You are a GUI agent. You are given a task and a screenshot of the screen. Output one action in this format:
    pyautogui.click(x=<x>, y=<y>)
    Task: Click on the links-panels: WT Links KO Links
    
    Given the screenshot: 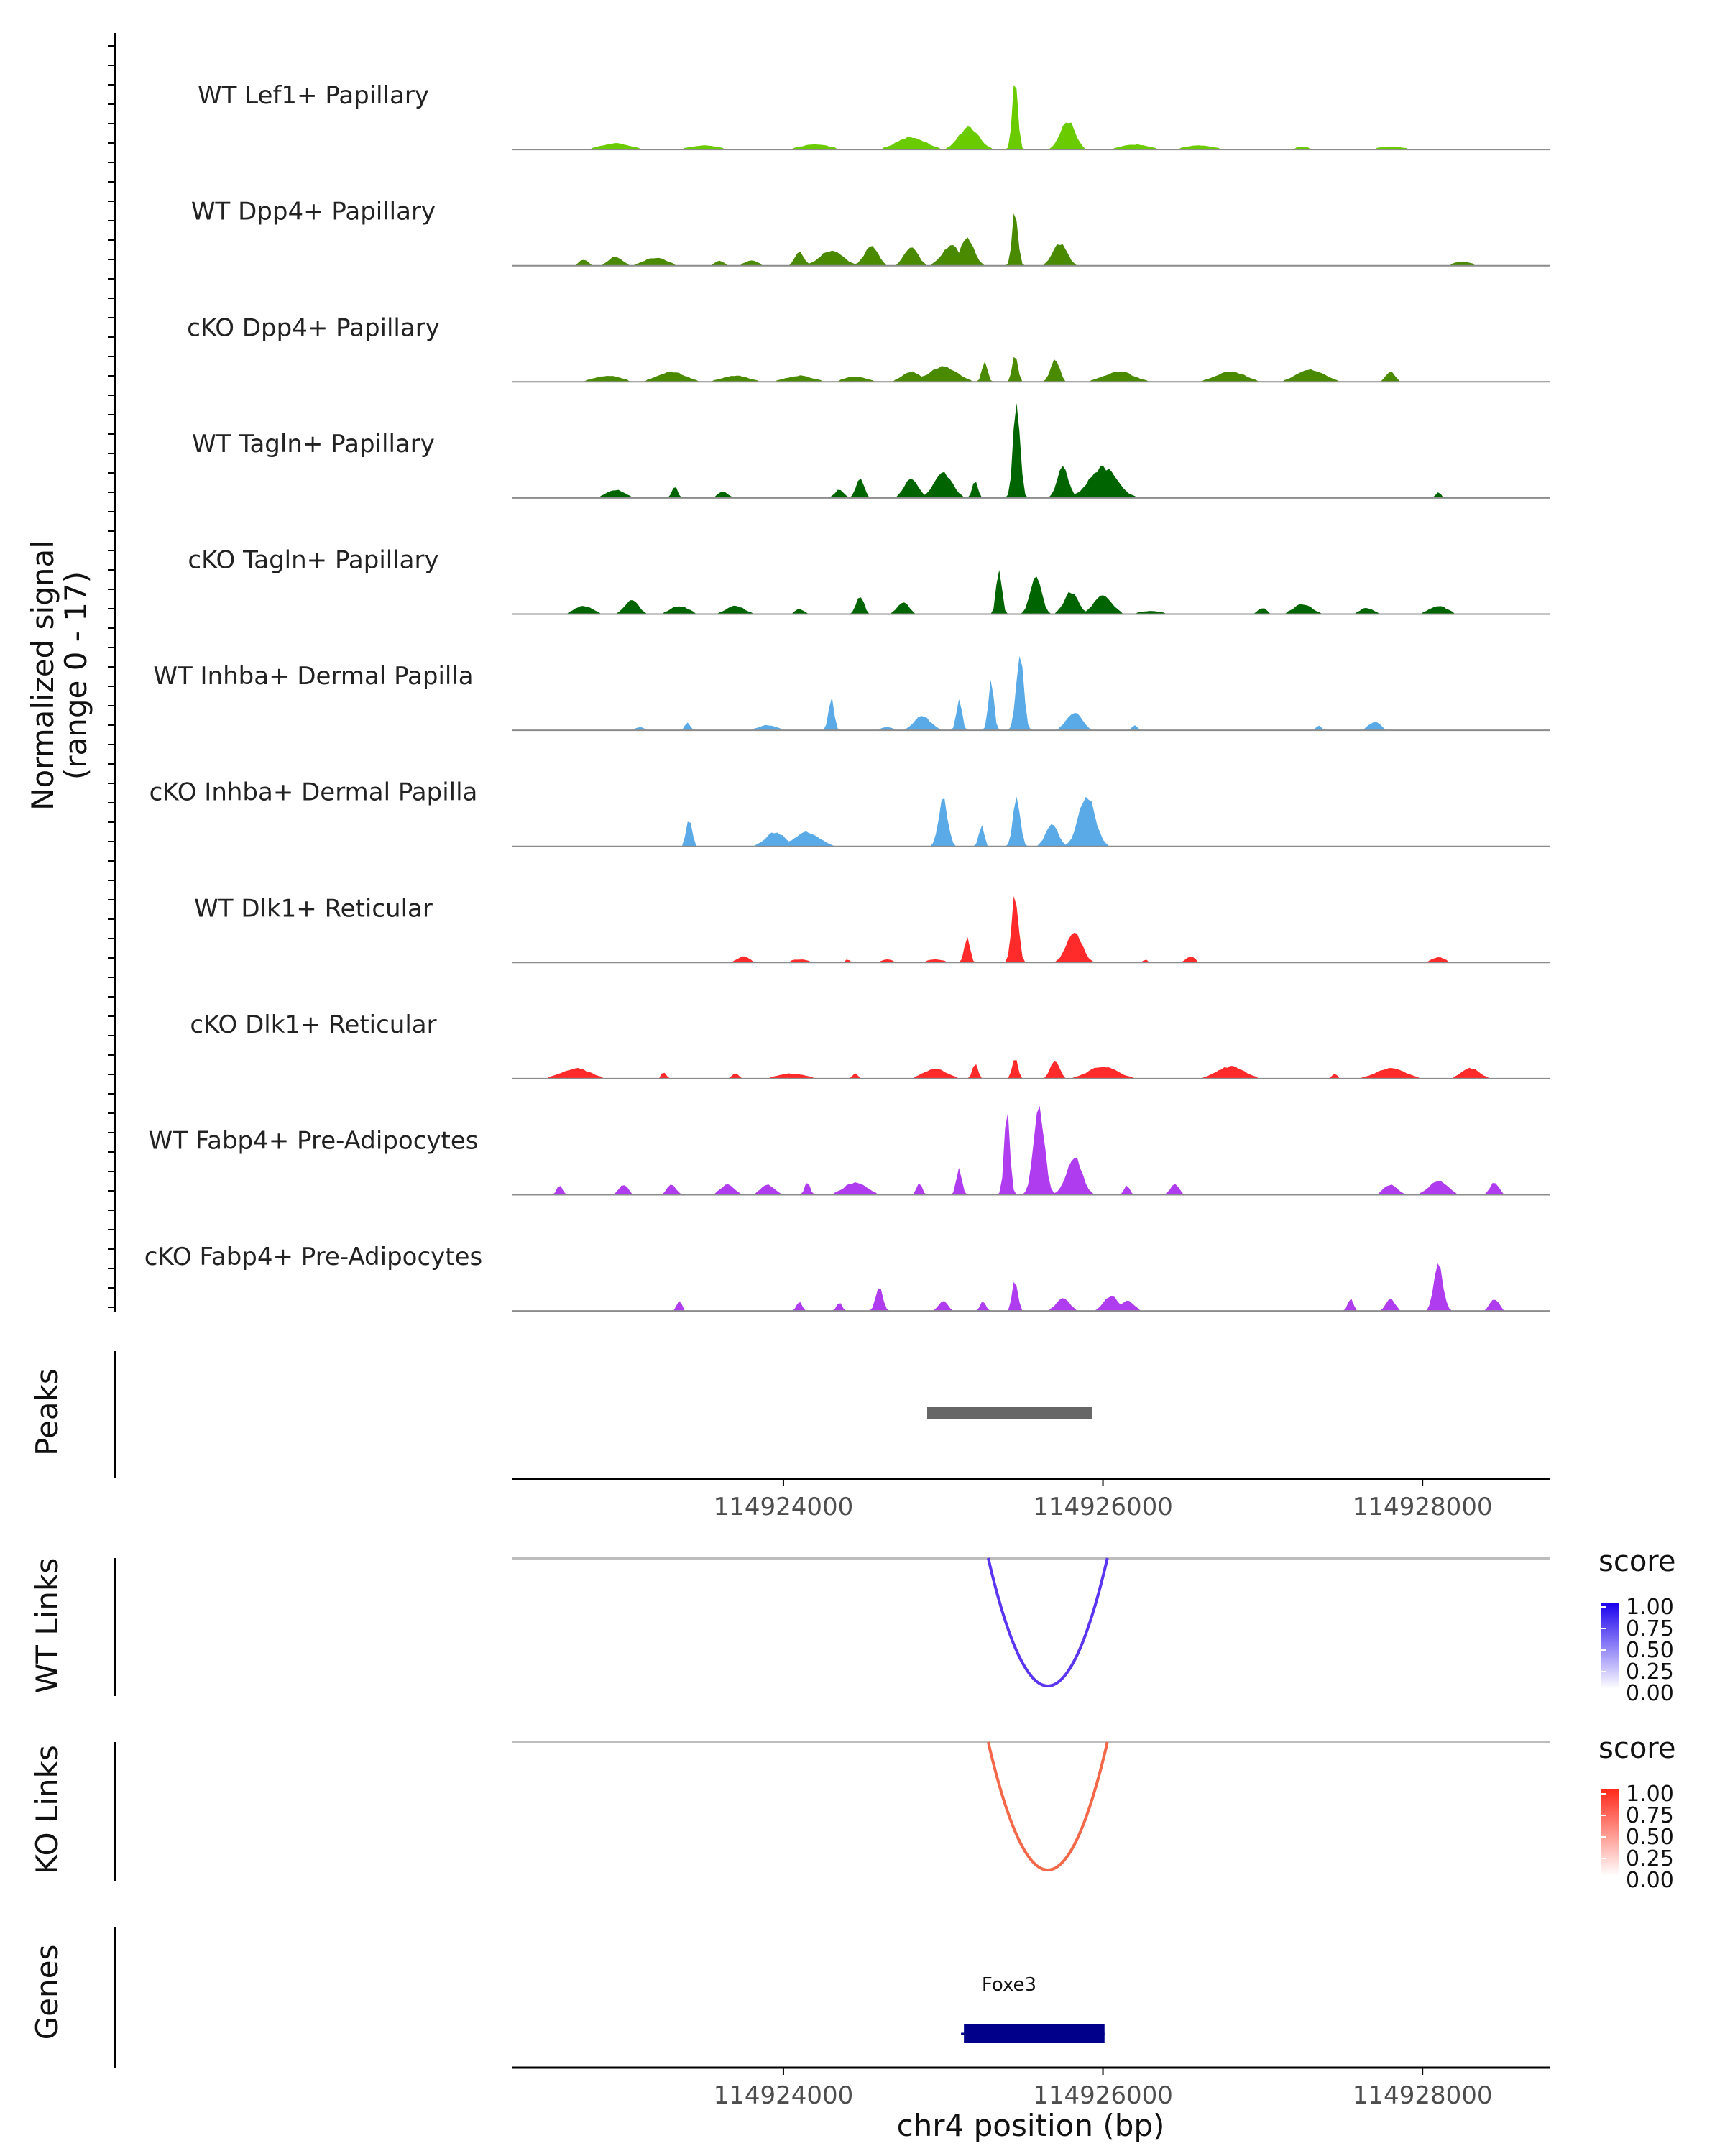 What is the action you would take?
    pyautogui.click(x=789, y=1719)
    